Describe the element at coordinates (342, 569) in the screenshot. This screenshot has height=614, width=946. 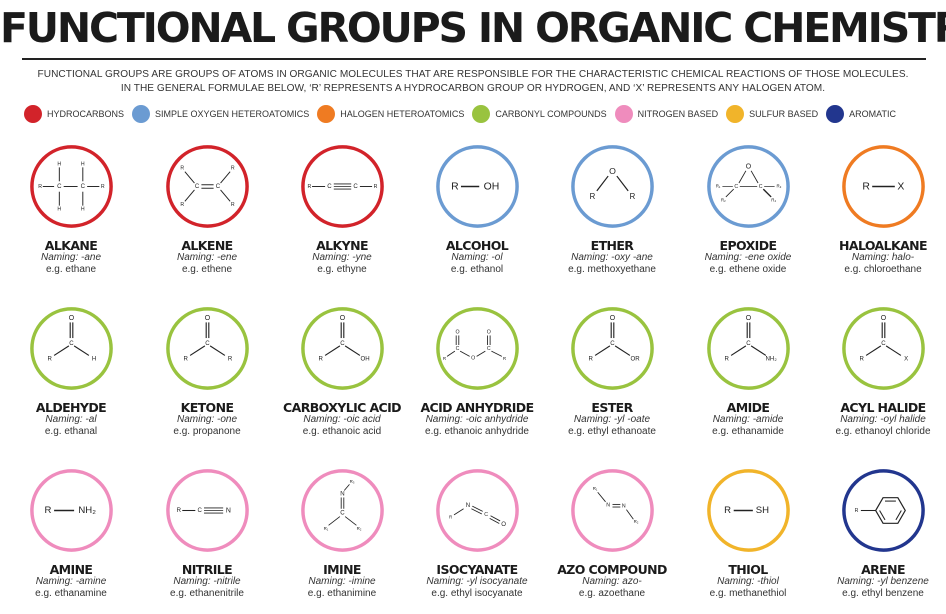
I see `group-name: IMINE` at that location.